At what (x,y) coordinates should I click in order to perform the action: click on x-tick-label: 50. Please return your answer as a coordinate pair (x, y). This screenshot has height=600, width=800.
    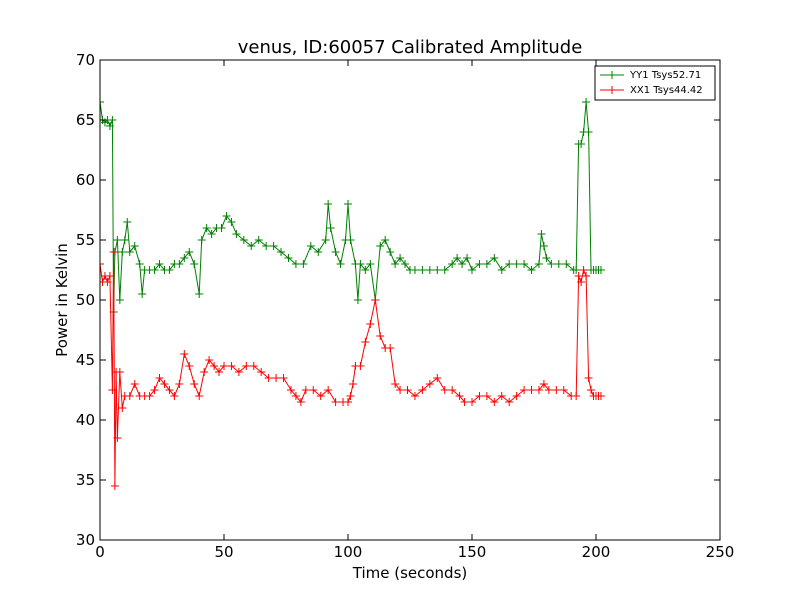
    Looking at the image, I should click on (223, 552).